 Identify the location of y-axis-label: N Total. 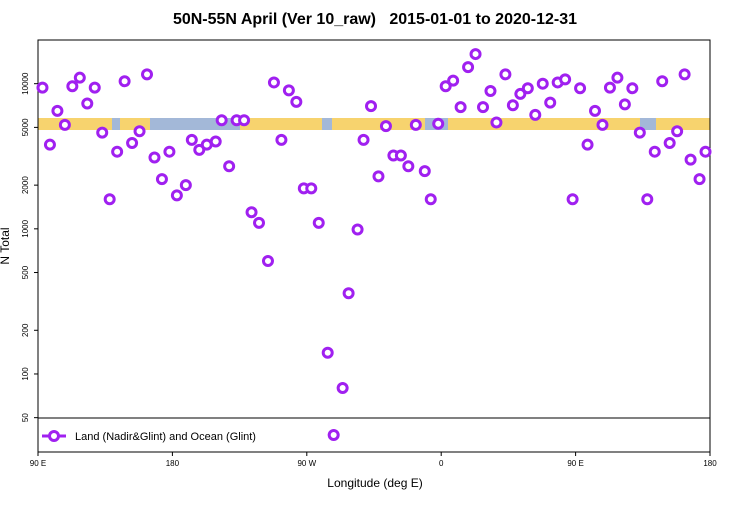
(6, 245).